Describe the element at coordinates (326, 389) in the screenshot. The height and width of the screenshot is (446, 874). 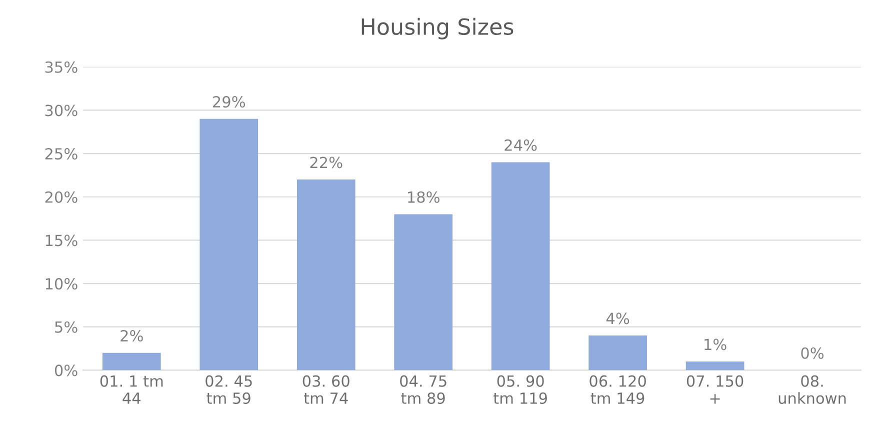
I see `x-tick-label: 03. 60 tm 74` at that location.